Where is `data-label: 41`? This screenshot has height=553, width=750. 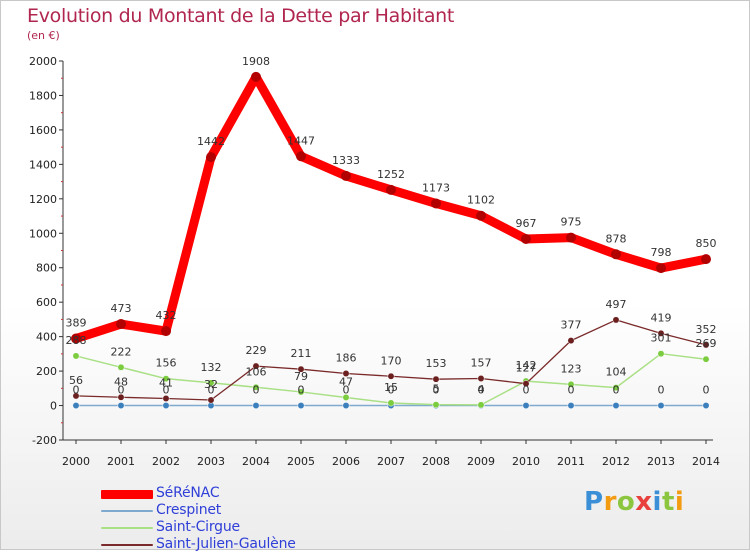 data-label: 41 is located at coordinates (166, 382).